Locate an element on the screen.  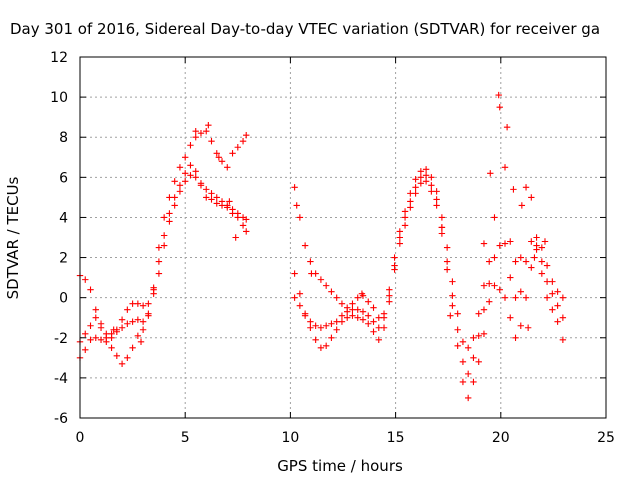
y-tick-label: 0 is located at coordinates (63, 299).